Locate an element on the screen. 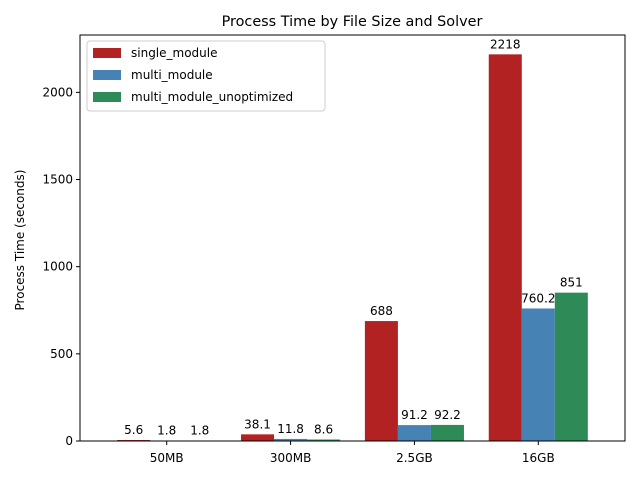 The height and width of the screenshot is (484, 640). value-label: 92.2 is located at coordinates (447, 415).